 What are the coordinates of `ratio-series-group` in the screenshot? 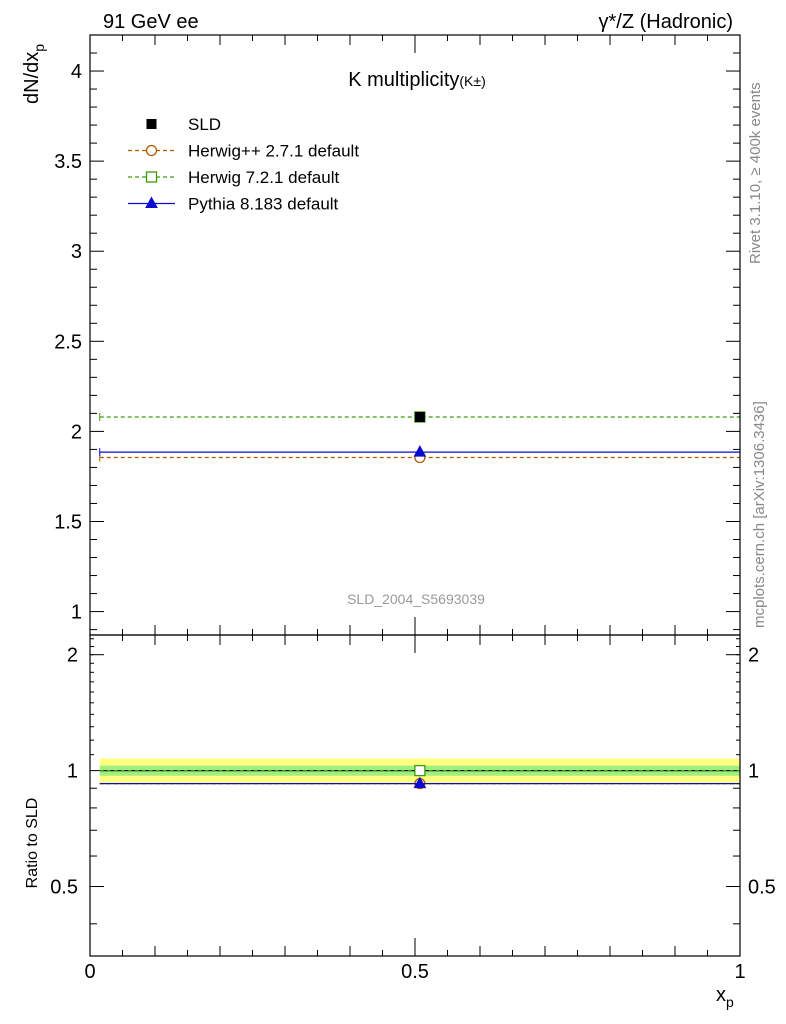 It's located at (419, 777).